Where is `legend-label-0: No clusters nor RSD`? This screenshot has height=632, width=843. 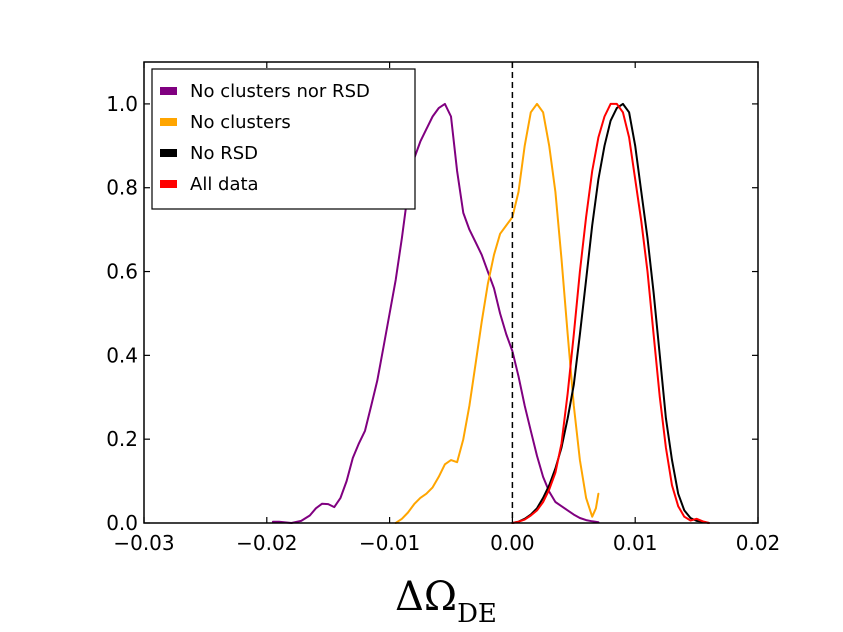 legend-label-0: No clusters nor RSD is located at coordinates (280, 91).